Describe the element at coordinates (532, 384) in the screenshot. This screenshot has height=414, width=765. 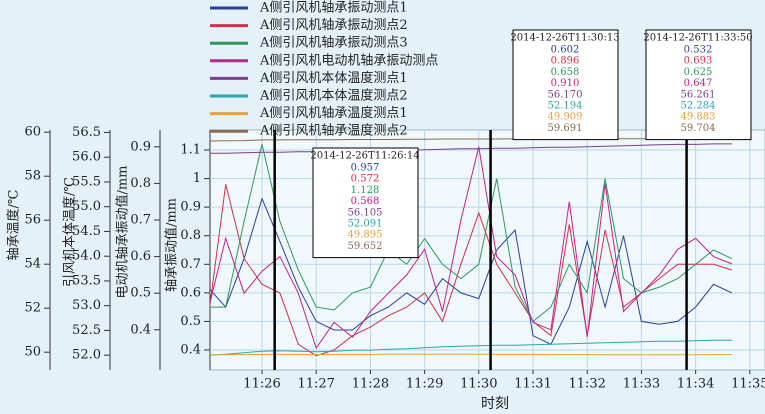
I see `x-tick-label: 11:31` at that location.